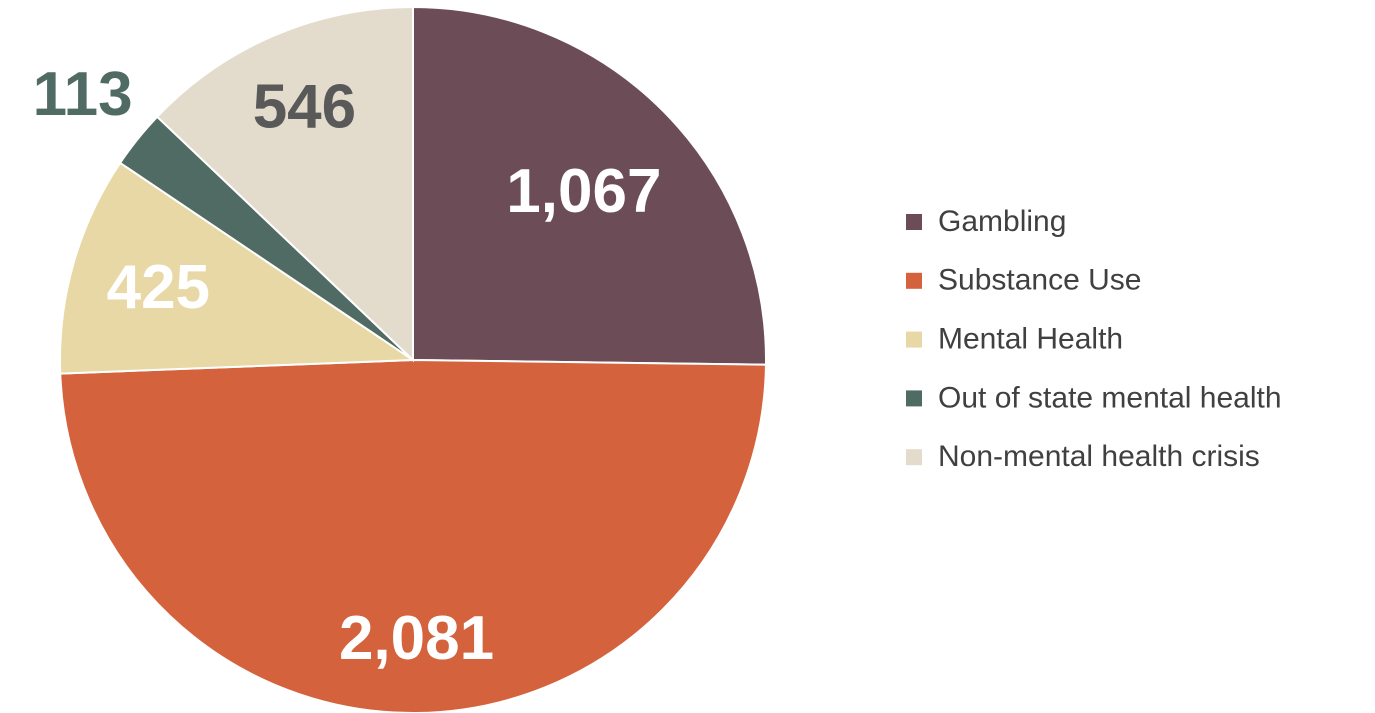 The image size is (1375, 713). What do you see at coordinates (158, 287) in the screenshot?
I see `data-label: 425` at bounding box center [158, 287].